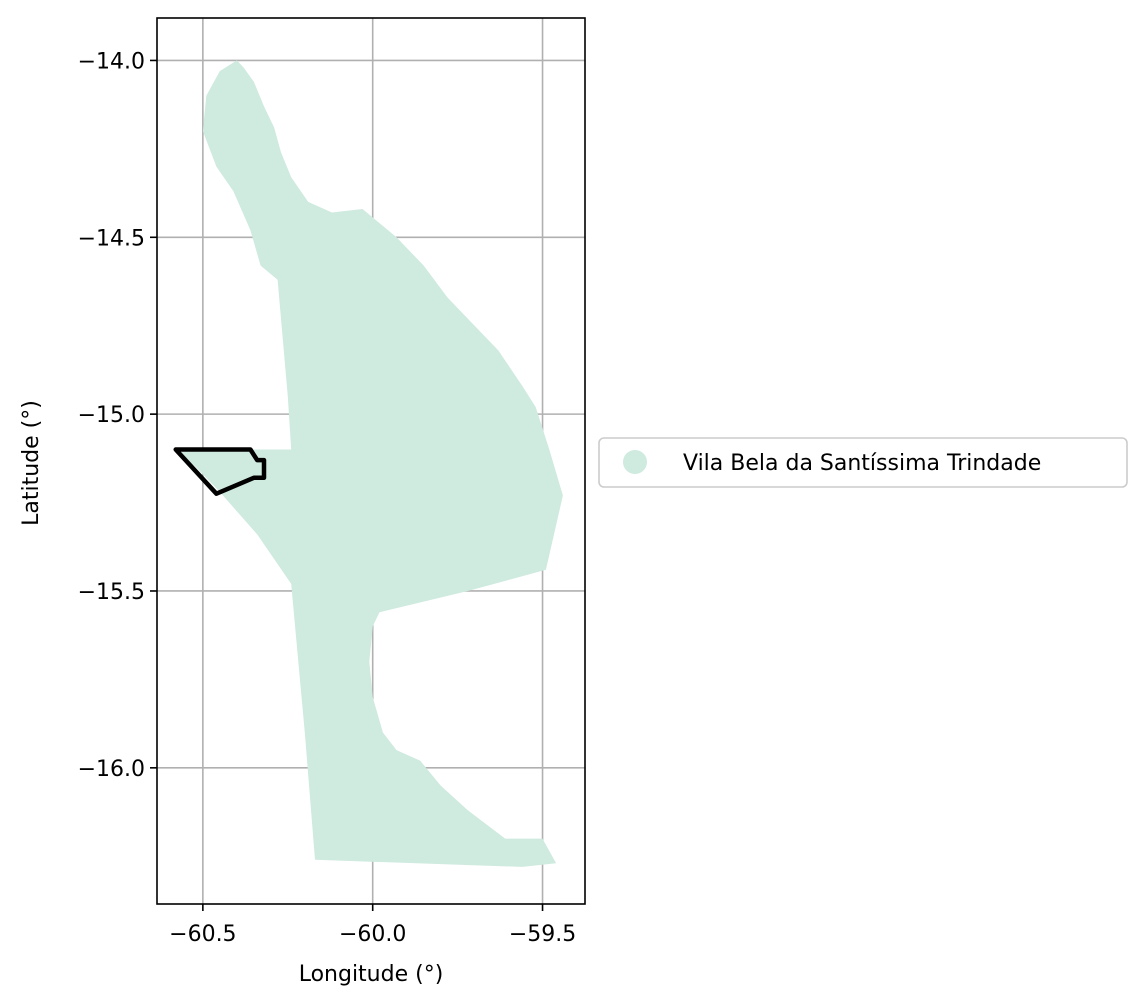  Describe the element at coordinates (111, 61) in the screenshot. I see `y-tick-label: −14.0` at that location.